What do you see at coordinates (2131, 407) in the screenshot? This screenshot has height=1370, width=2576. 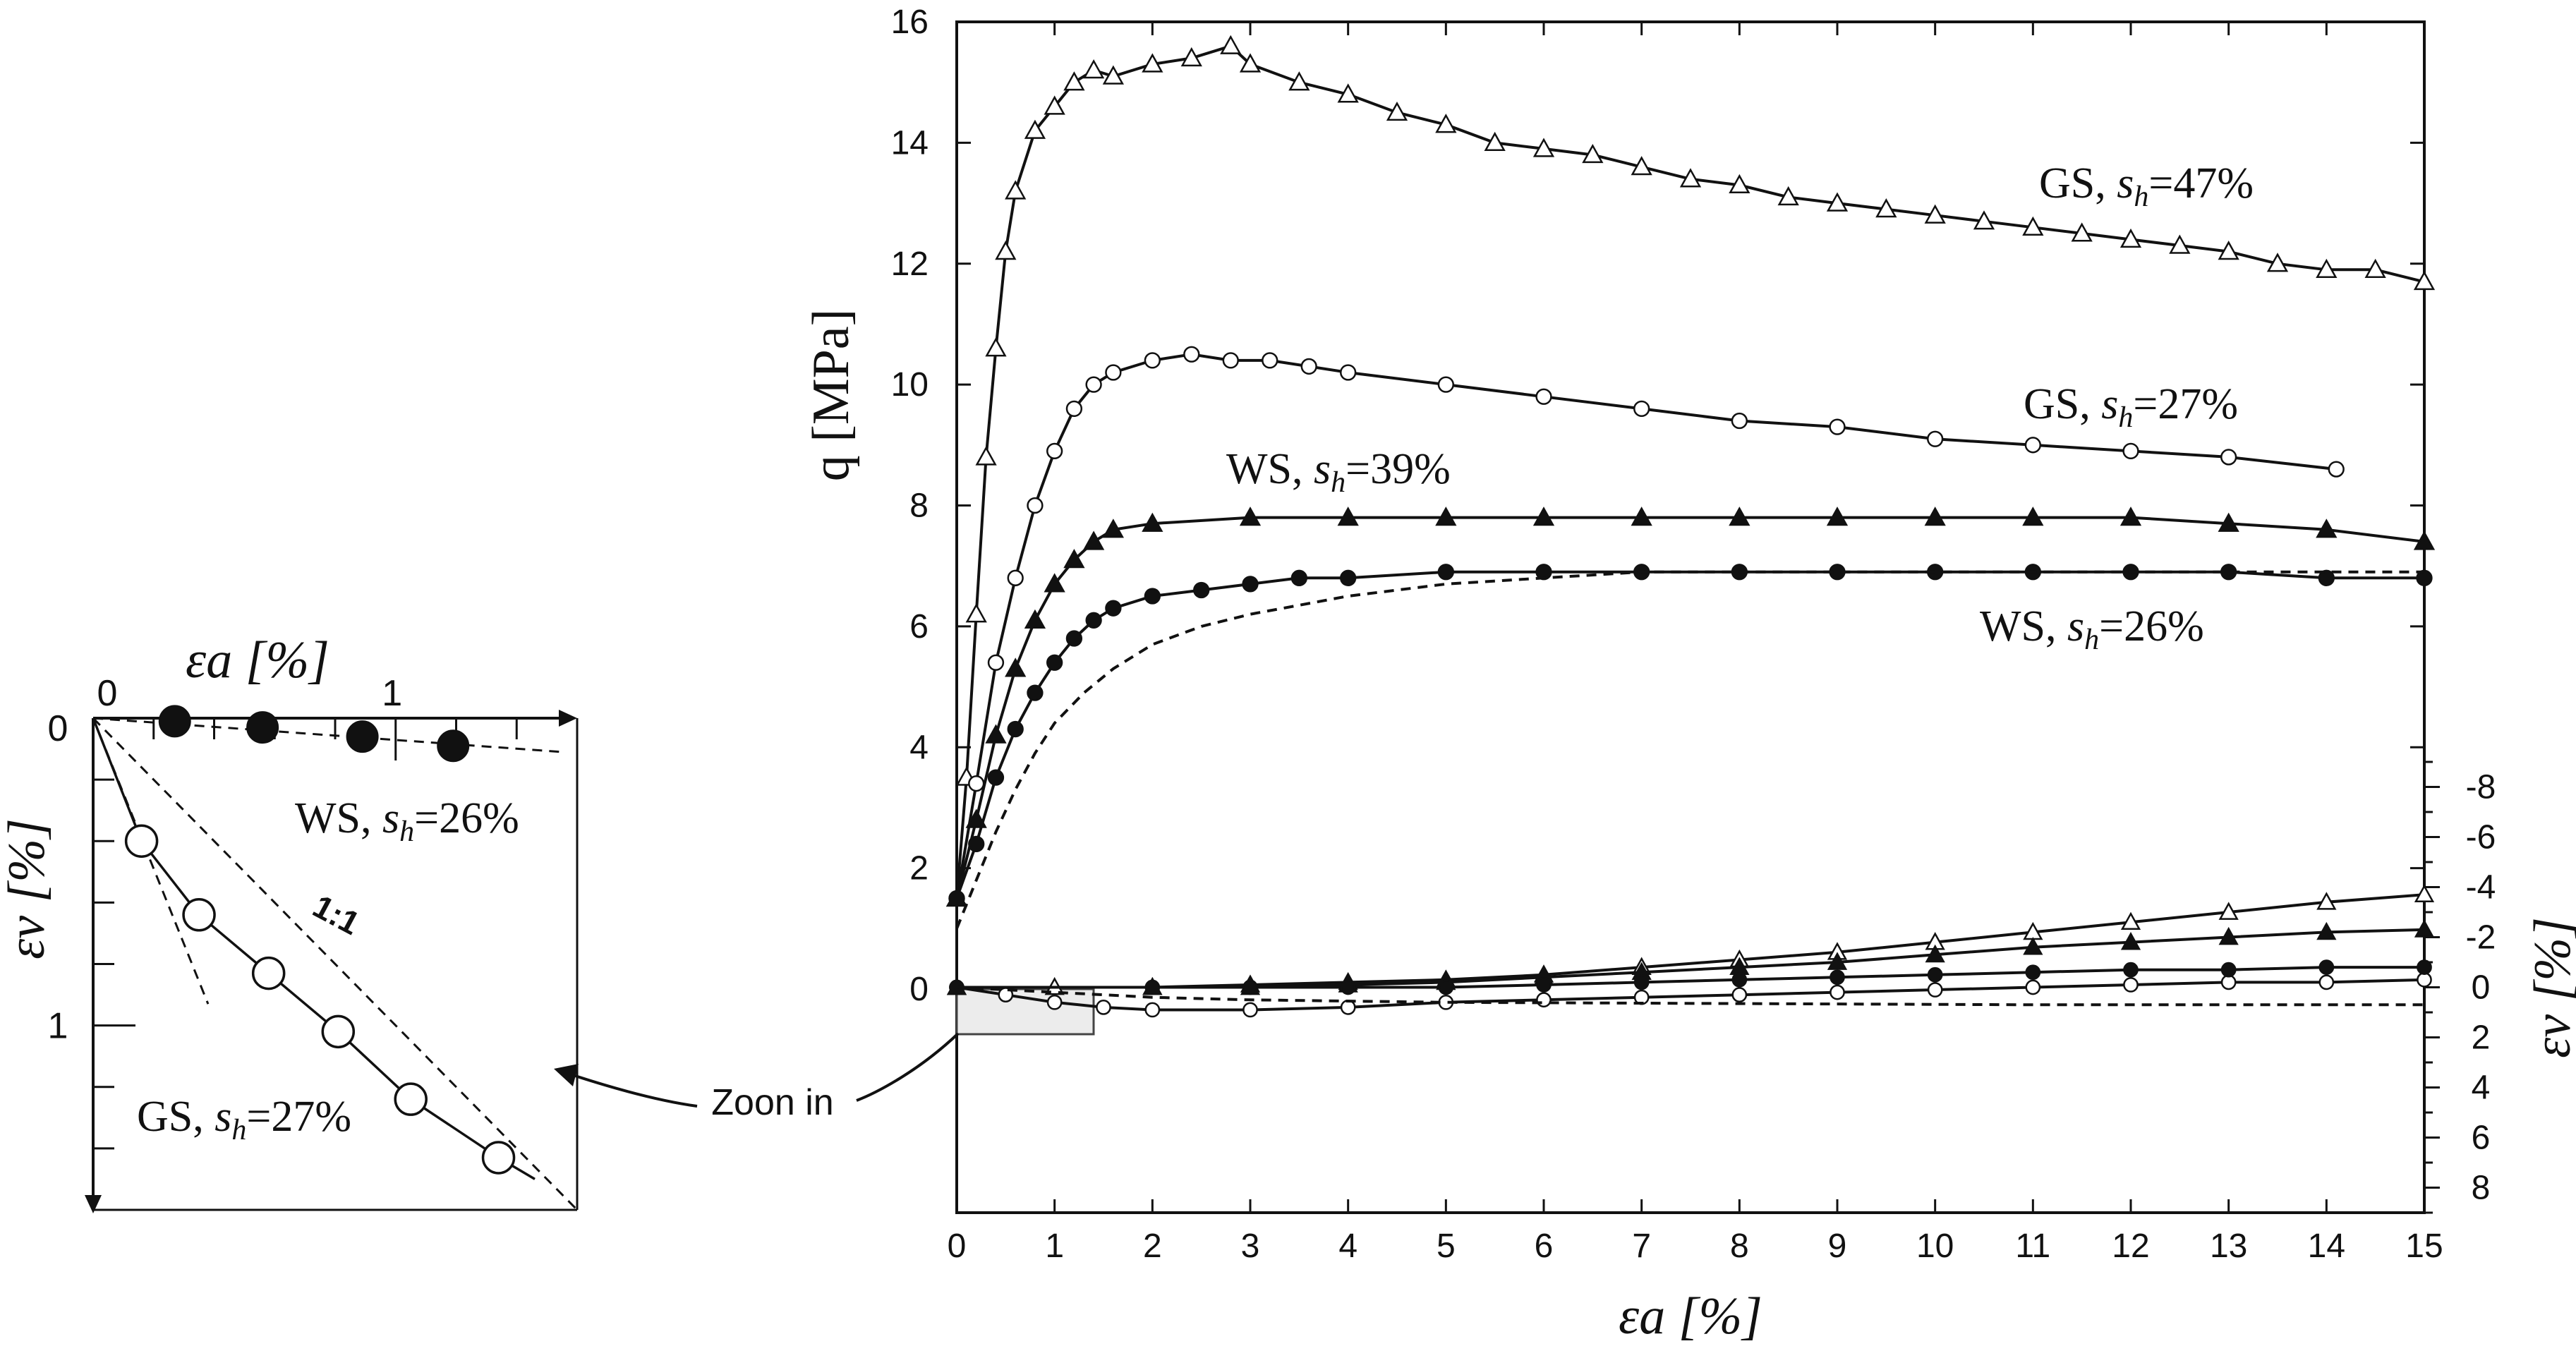 I see `label-gs-27: GS, sh=27%` at bounding box center [2131, 407].